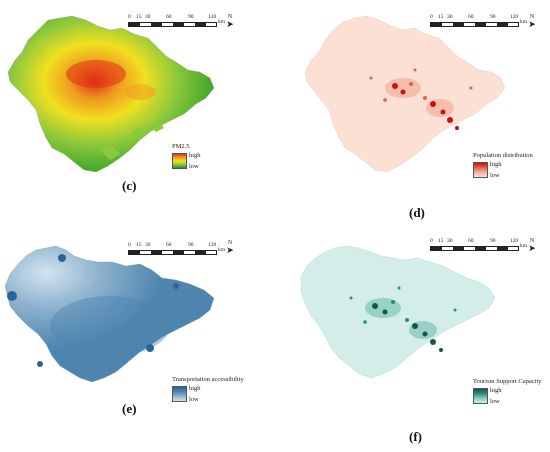  Describe the element at coordinates (415, 436) in the screenshot. I see `panel-label: (f)` at that location.